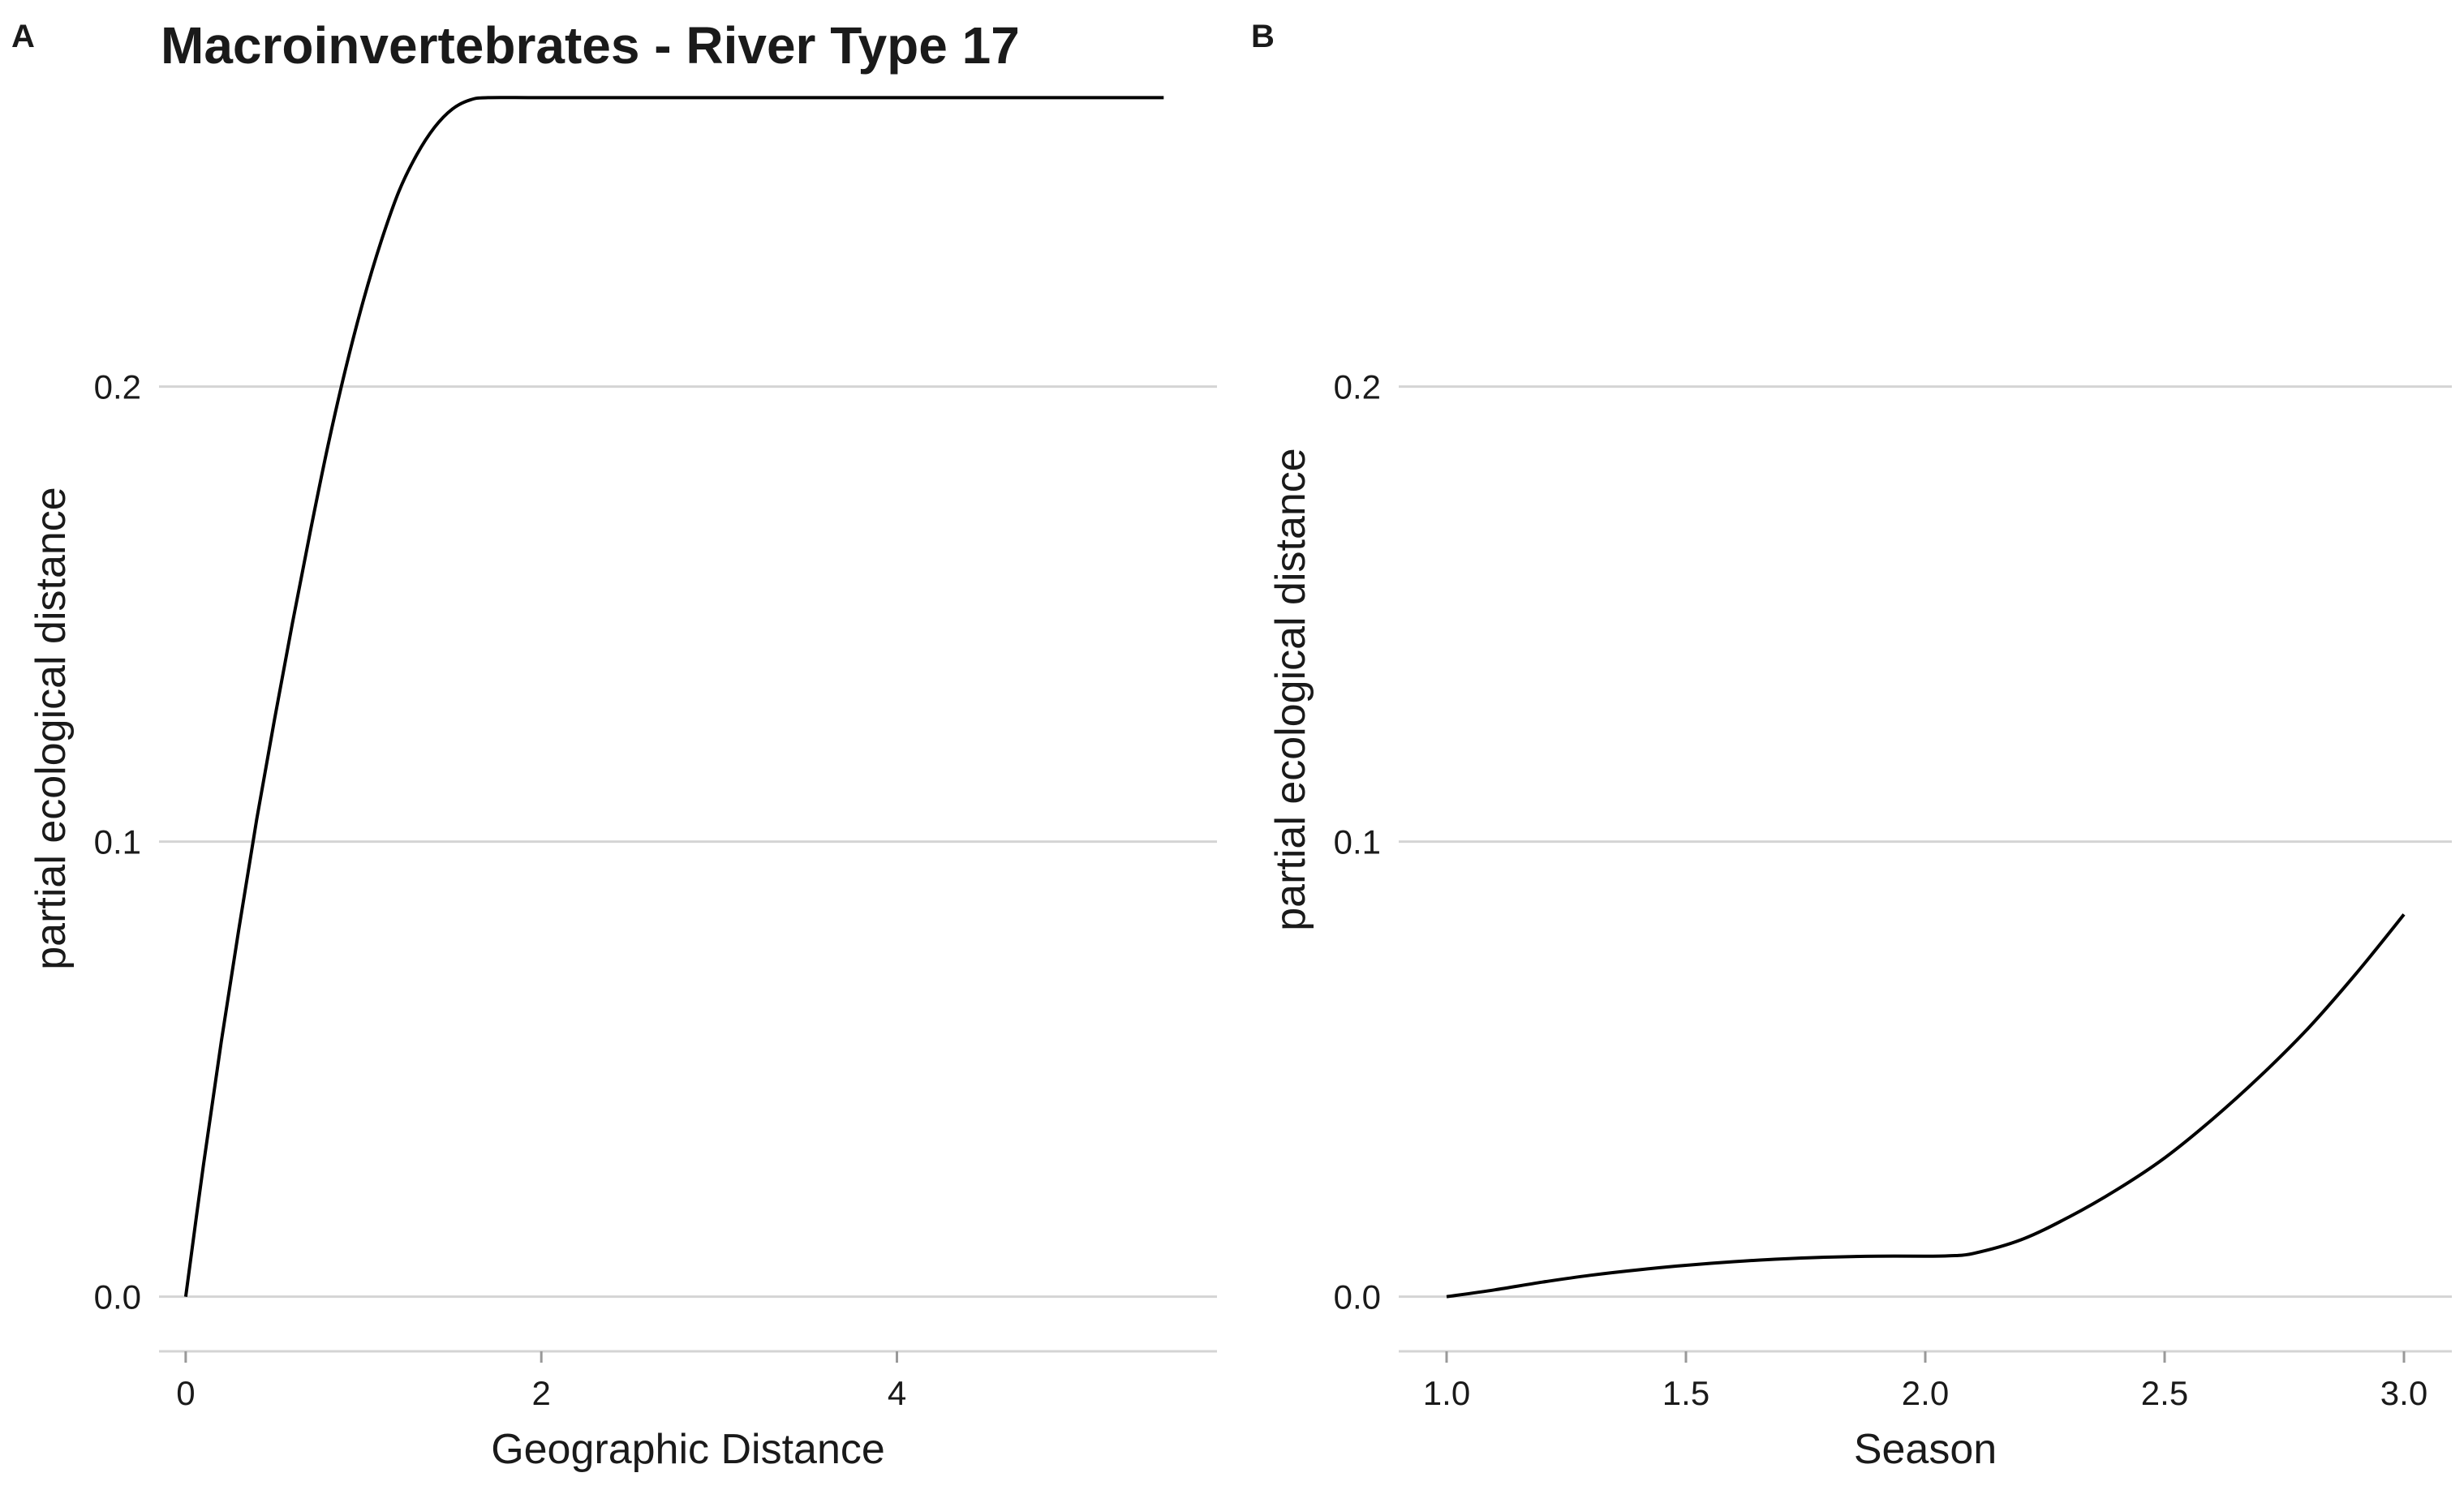 This screenshot has height=1490, width=2464. I want to click on panel-a-x-axis-label: Geographic Distance, so click(688, 1449).